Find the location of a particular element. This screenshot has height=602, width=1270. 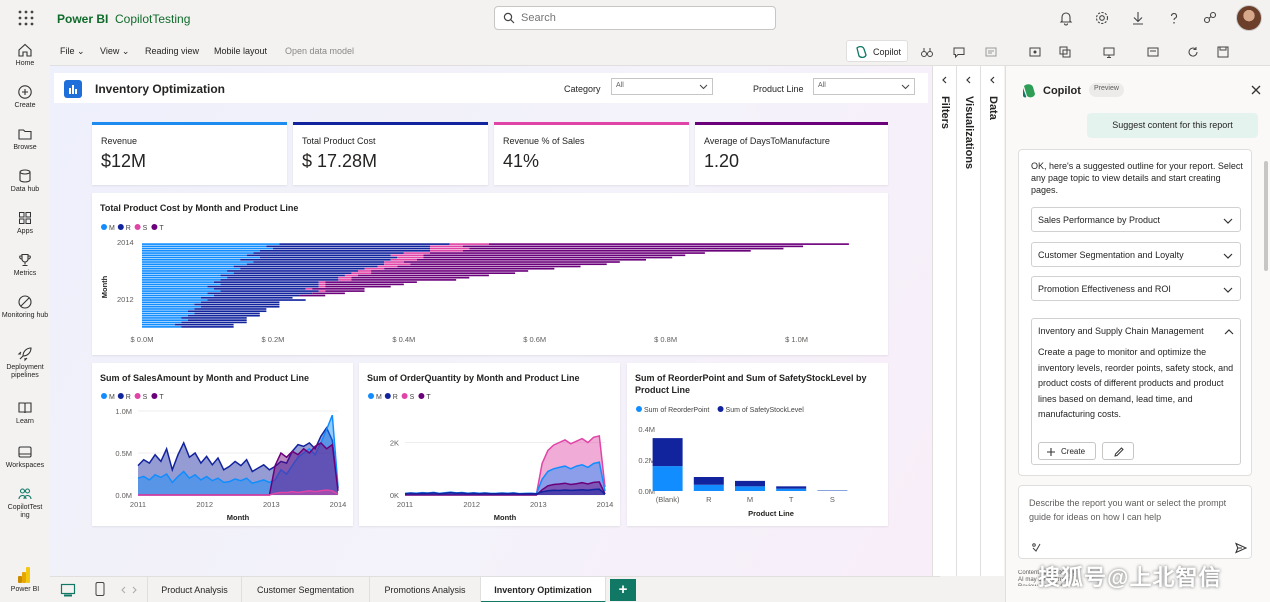

kpi-value: $ 17.28M is located at coordinates (340, 161).